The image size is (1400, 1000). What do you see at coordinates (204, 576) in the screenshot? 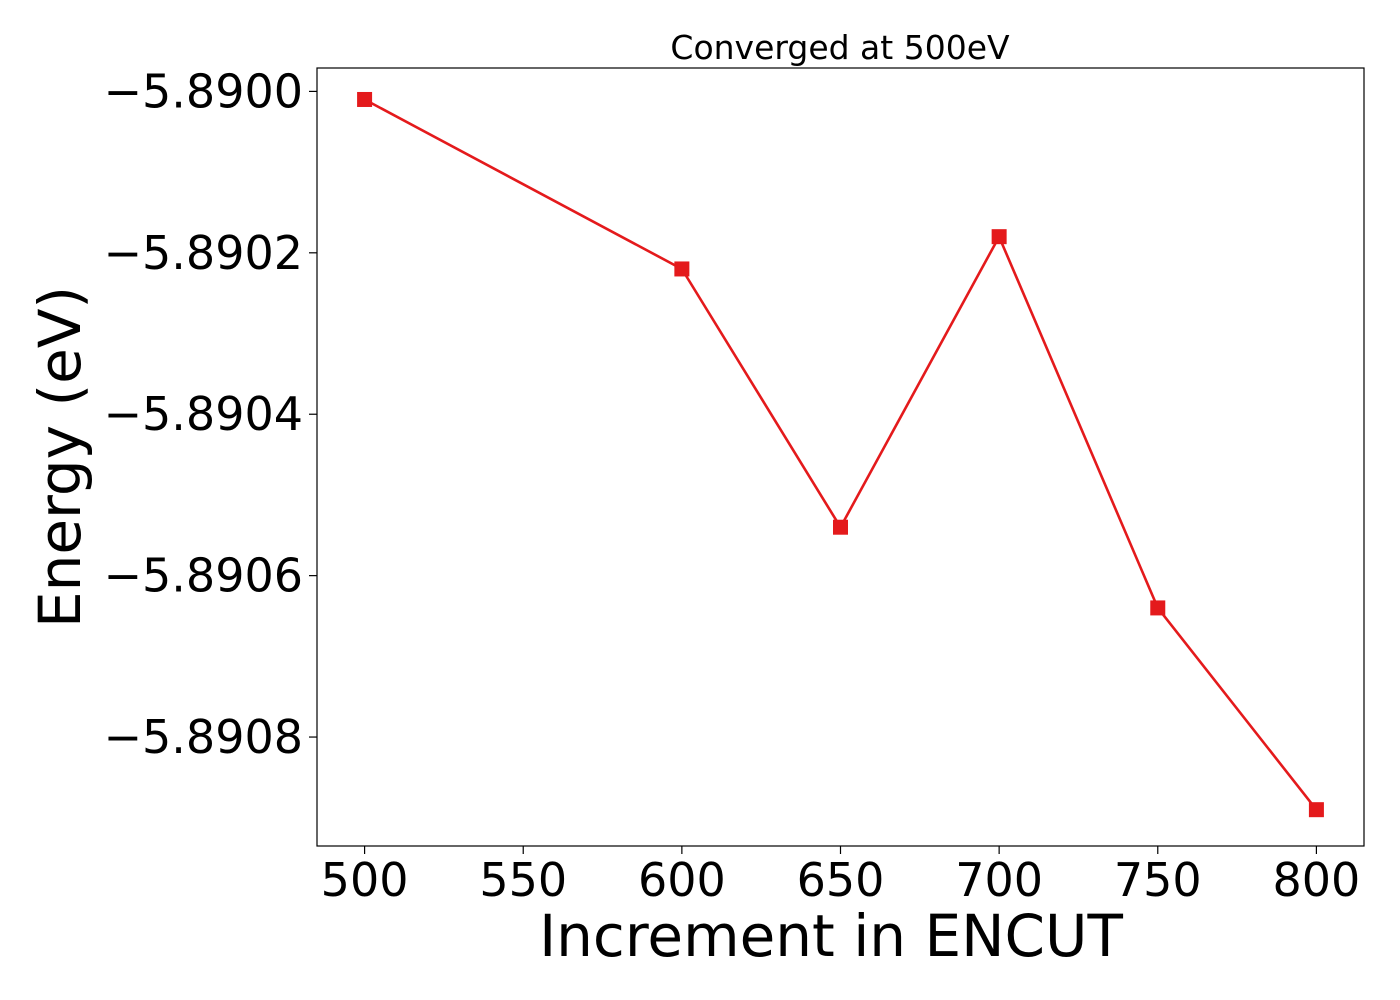
I see `y-tick-label: −5.8906` at bounding box center [204, 576].